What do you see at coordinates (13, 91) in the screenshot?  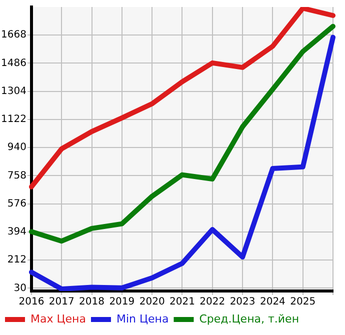 I see `y-tick-label: 1304` at bounding box center [13, 91].